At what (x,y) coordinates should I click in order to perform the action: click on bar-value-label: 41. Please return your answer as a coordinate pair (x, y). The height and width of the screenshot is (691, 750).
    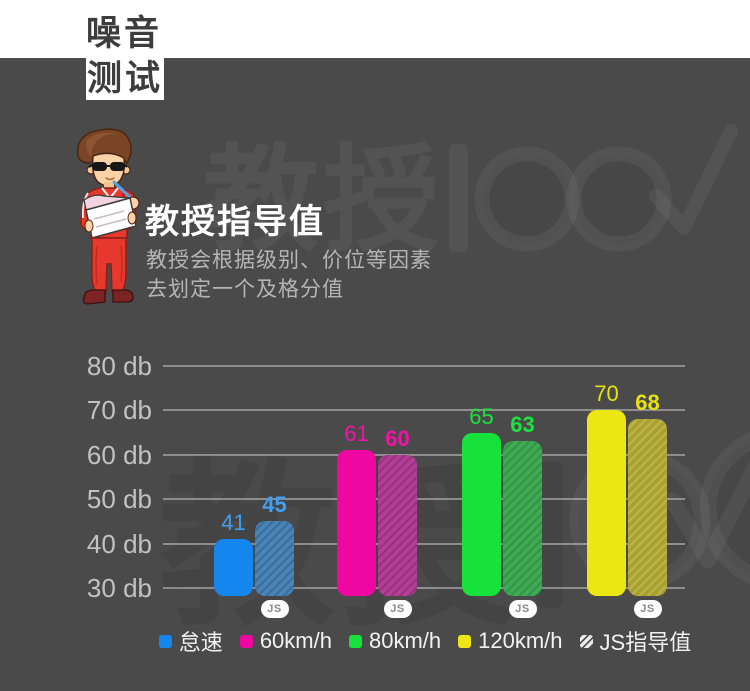
    Looking at the image, I should click on (233, 523).